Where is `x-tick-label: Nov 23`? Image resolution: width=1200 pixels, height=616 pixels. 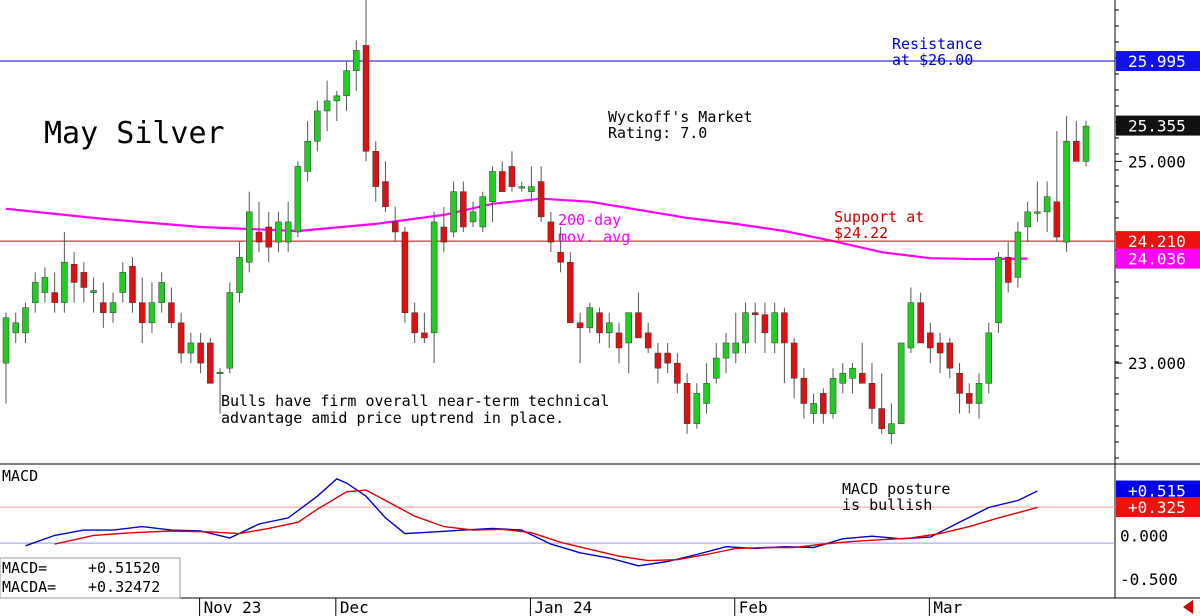 x-tick-label: Nov 23 is located at coordinates (233, 607).